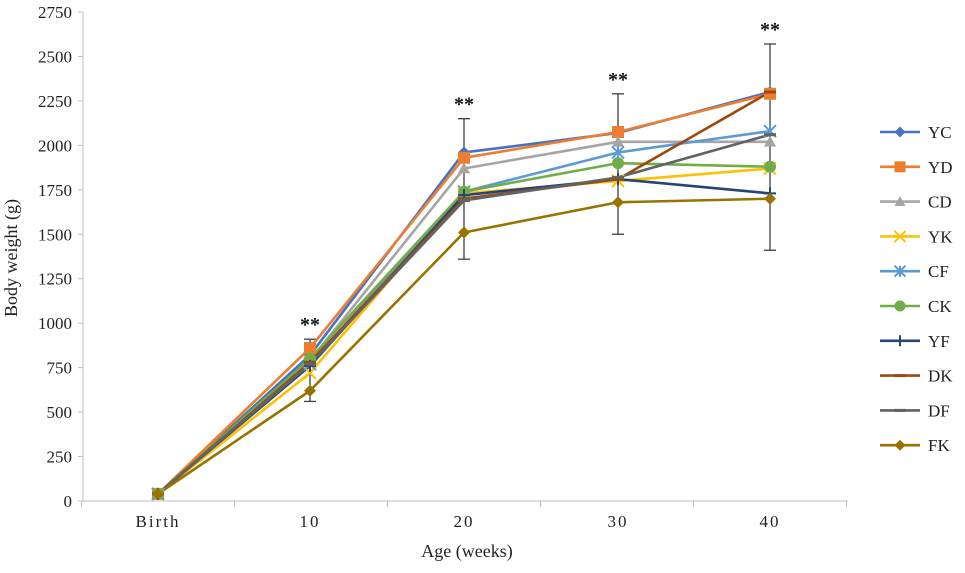  What do you see at coordinates (900, 167) in the screenshot?
I see `legend-marker-yd` at bounding box center [900, 167].